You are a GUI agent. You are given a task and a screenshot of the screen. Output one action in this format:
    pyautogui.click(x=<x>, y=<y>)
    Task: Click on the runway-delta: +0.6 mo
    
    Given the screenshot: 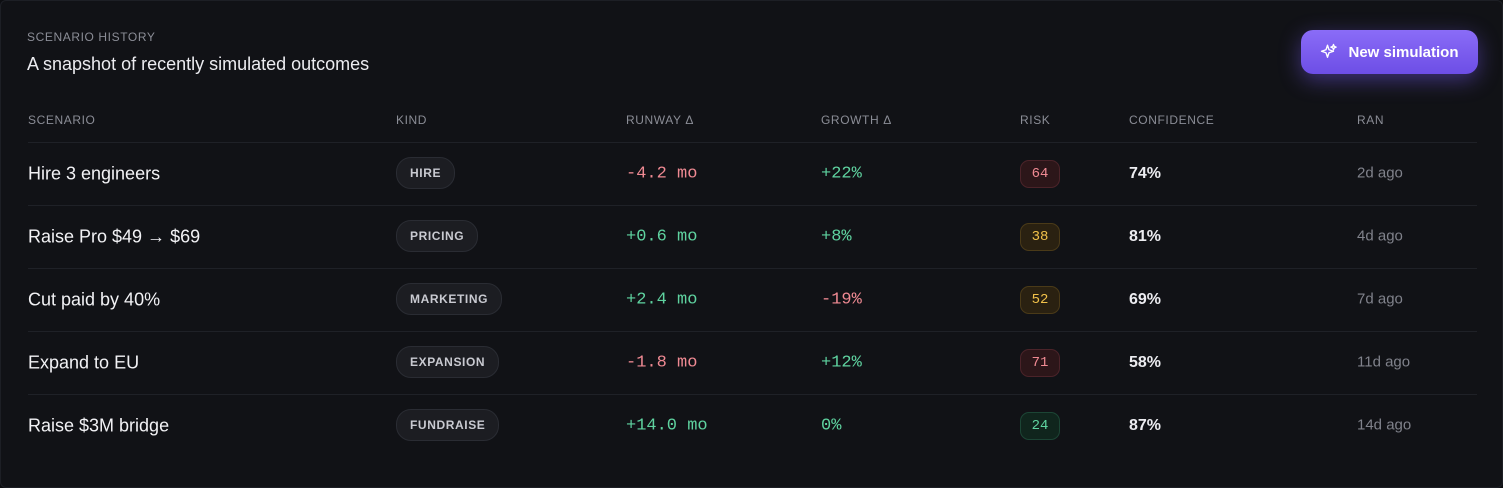 What is the action you would take?
    pyautogui.click(x=662, y=237)
    